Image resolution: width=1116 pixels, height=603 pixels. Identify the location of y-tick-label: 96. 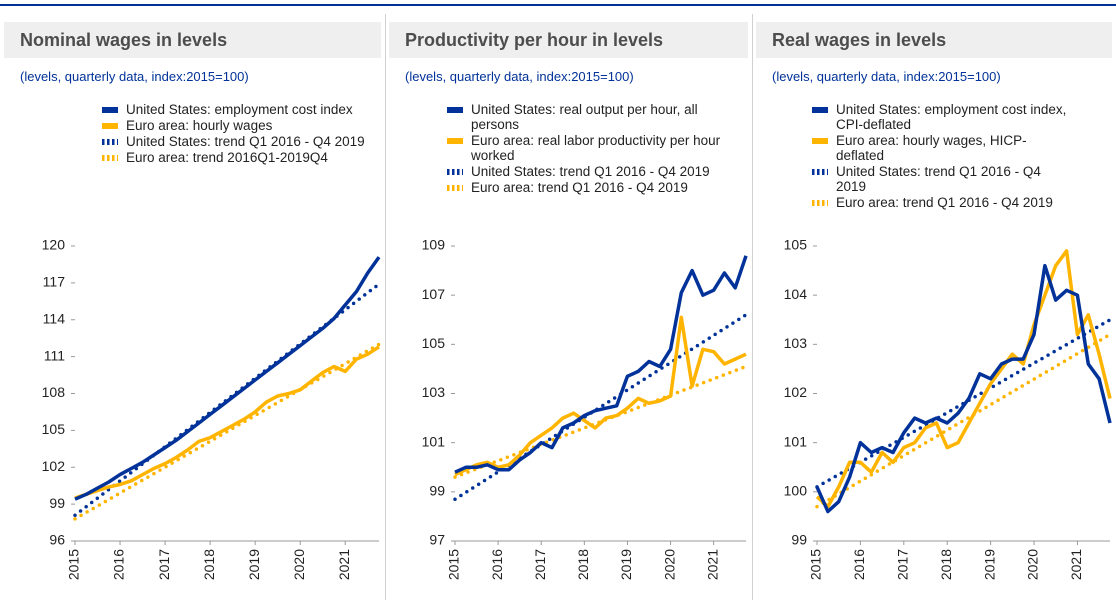
(57, 540).